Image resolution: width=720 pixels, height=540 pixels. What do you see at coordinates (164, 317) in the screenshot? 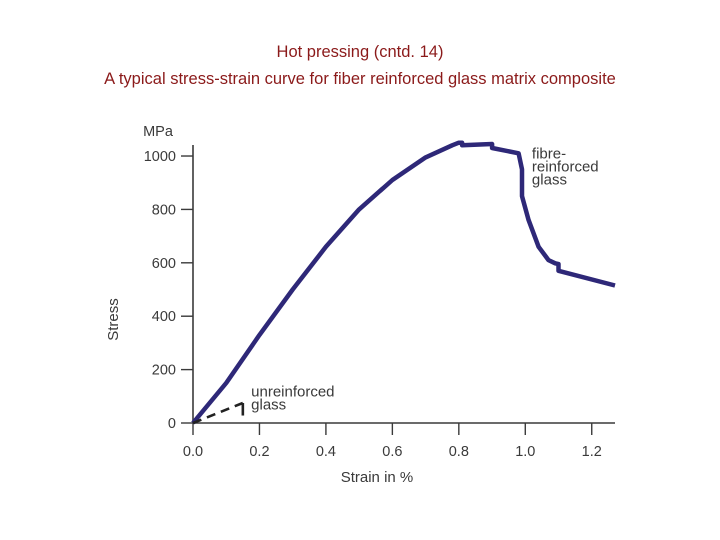
I see `y-tick-label: 400` at bounding box center [164, 317].